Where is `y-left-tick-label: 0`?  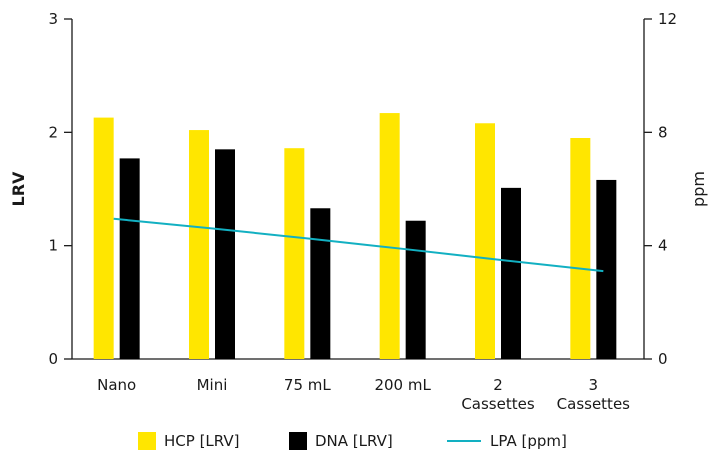
y-left-tick-label: 0 is located at coordinates (53, 359).